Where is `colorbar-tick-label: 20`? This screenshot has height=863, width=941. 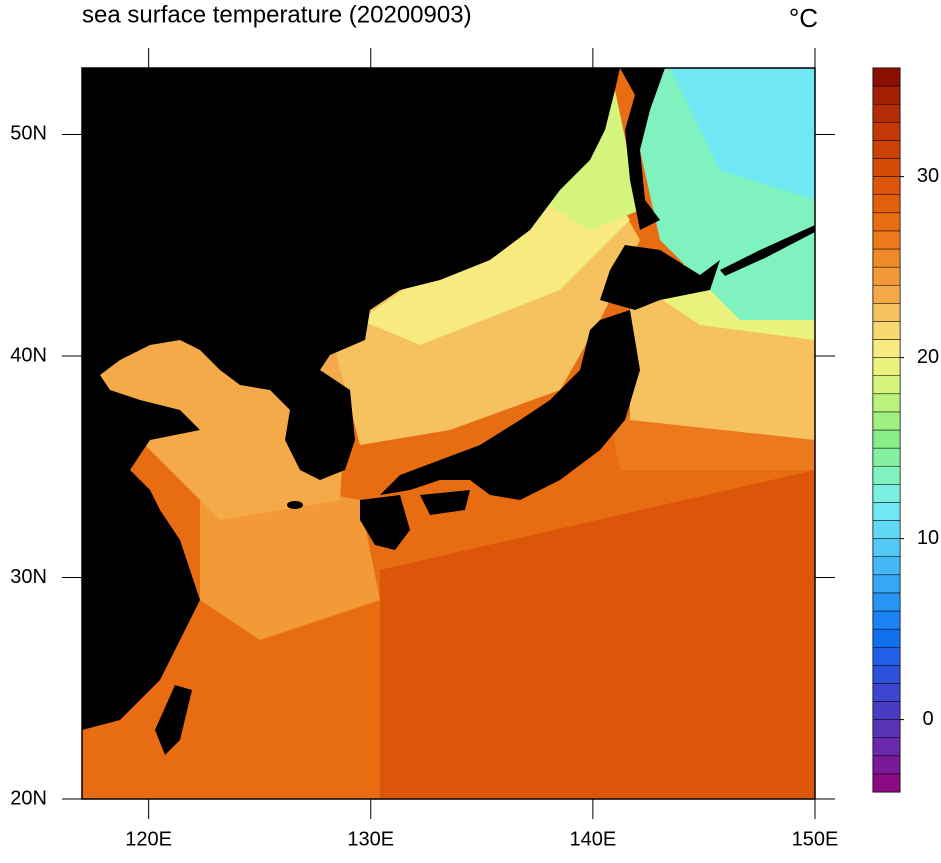
colorbar-tick-label: 20 is located at coordinates (928, 357).